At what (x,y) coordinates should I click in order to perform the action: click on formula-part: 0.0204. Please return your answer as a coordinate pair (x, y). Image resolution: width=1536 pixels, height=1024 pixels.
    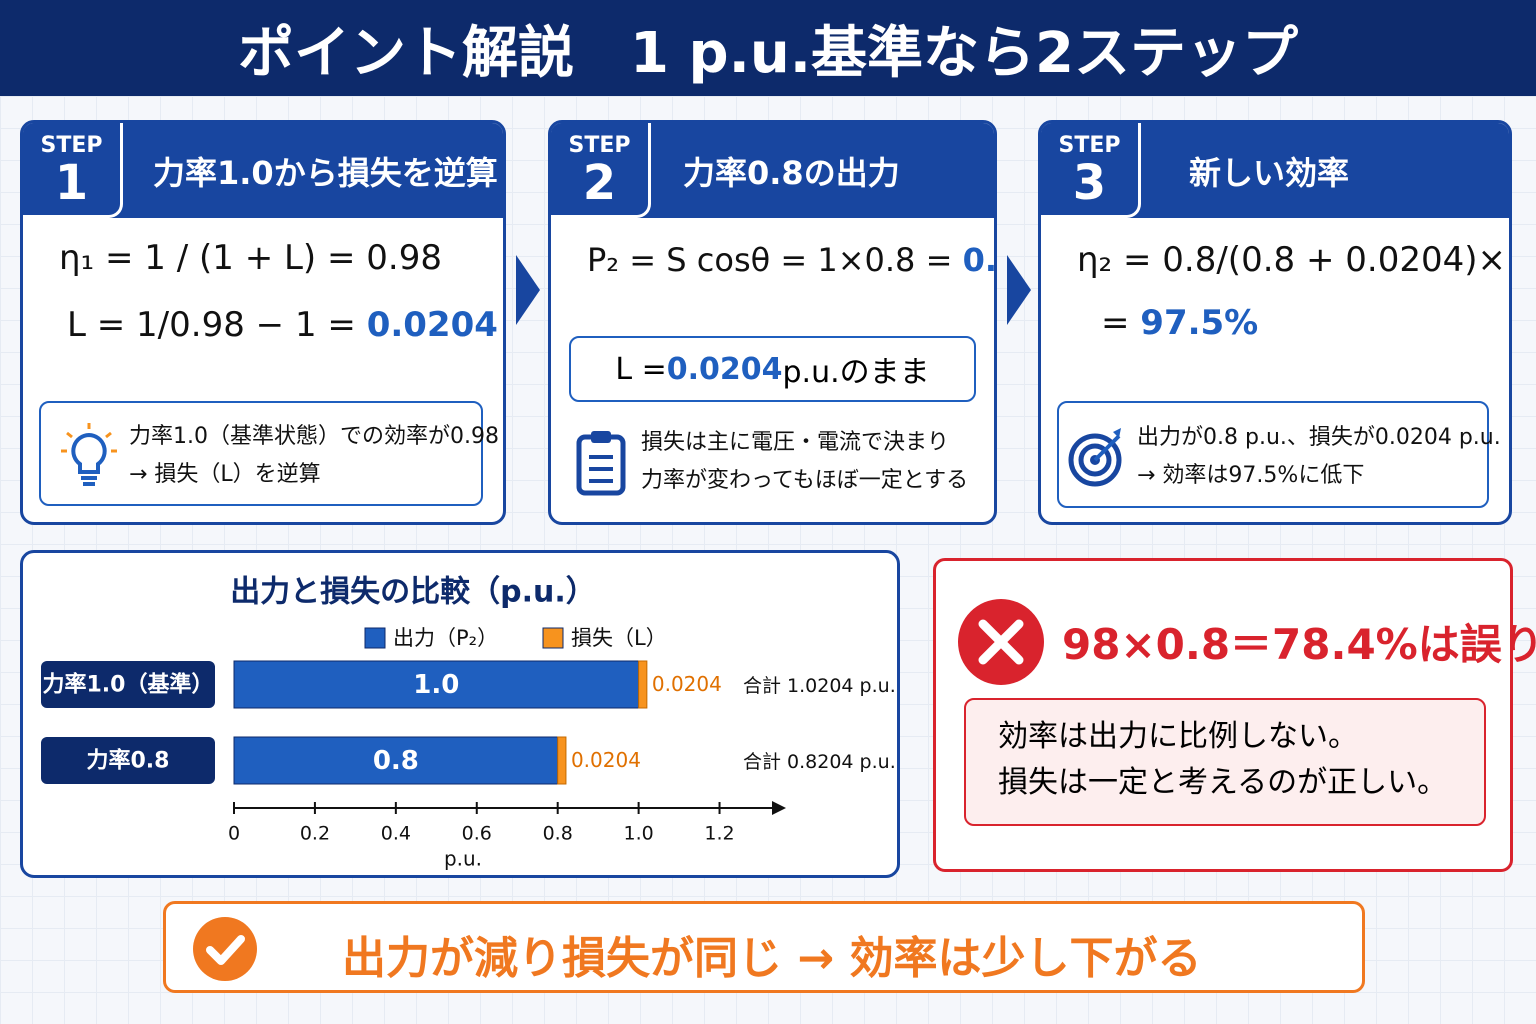
    Looking at the image, I should click on (724, 369).